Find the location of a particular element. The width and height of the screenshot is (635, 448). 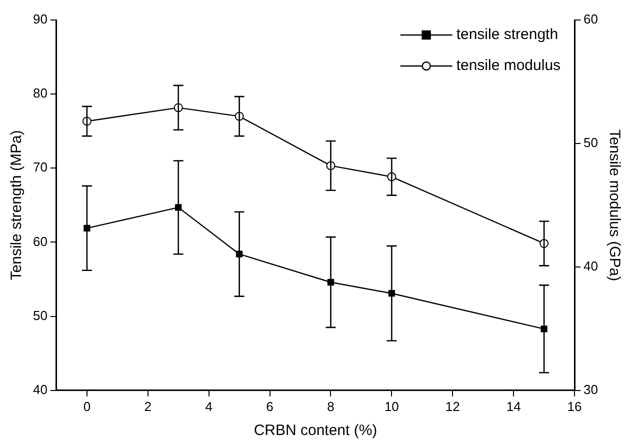

legend-label: tensile strength is located at coordinates (507, 35).